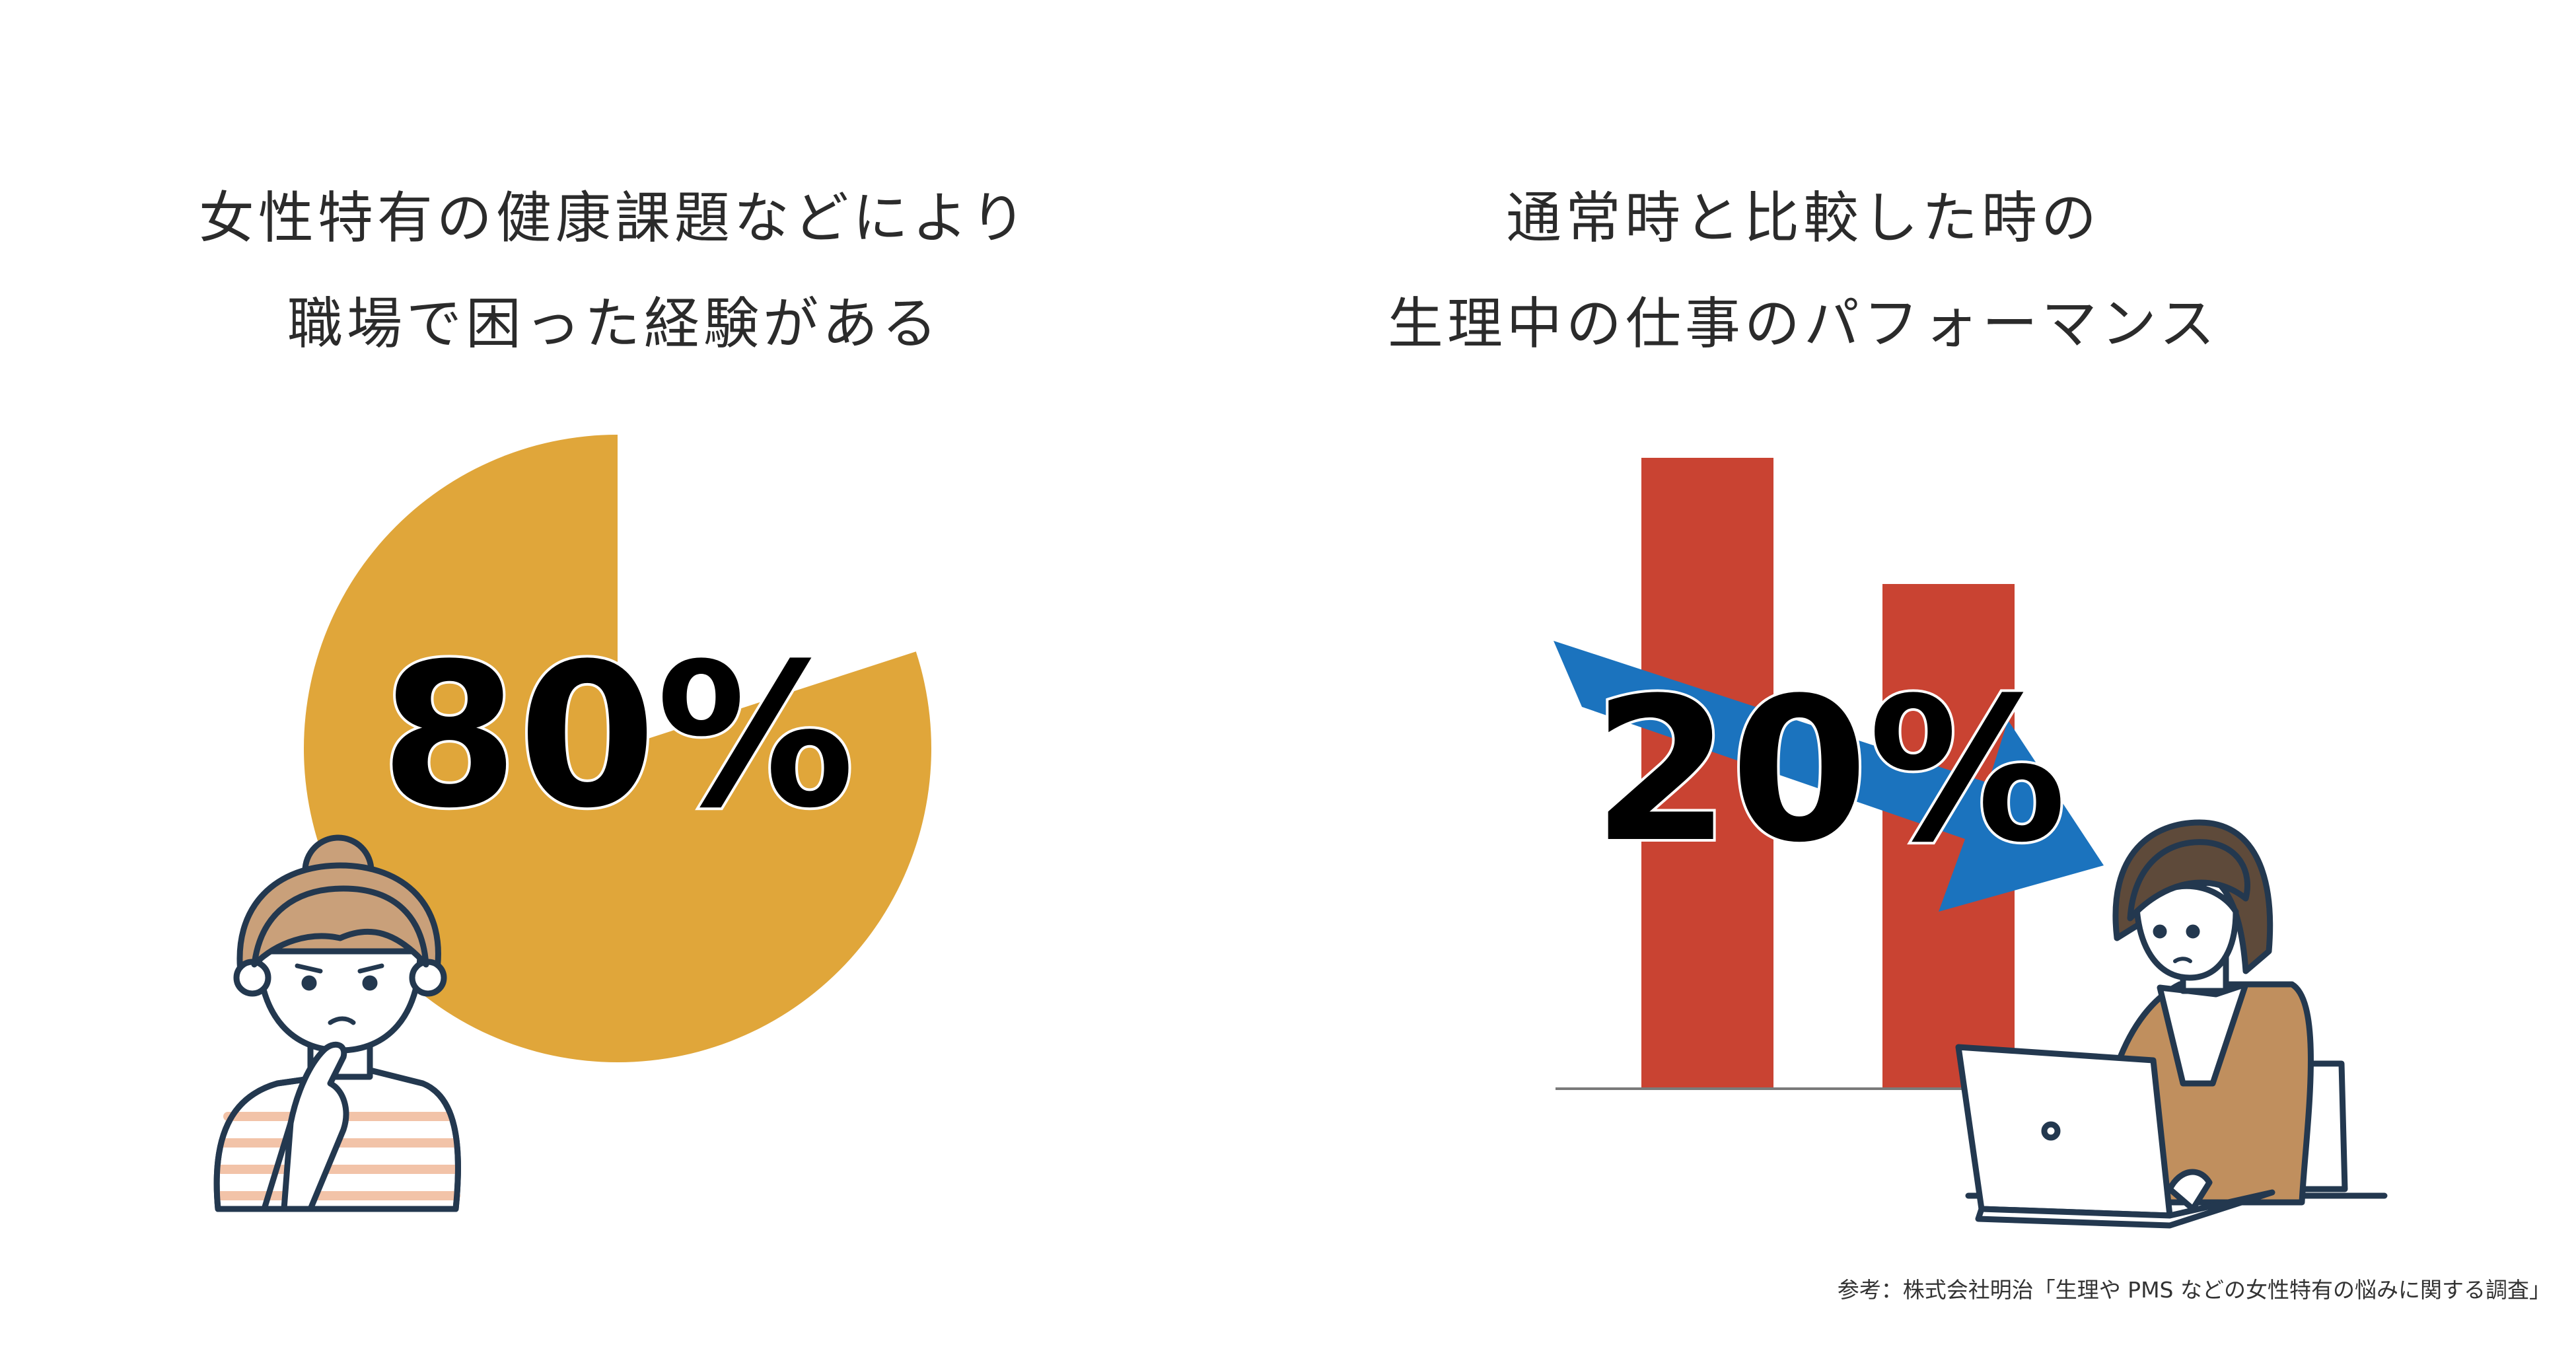  Describe the element at coordinates (2194, 1290) in the screenshot. I see `source-note: 参考：株式会社明治「生理や PMS などの女性特有の悩みに関する調査」` at that location.